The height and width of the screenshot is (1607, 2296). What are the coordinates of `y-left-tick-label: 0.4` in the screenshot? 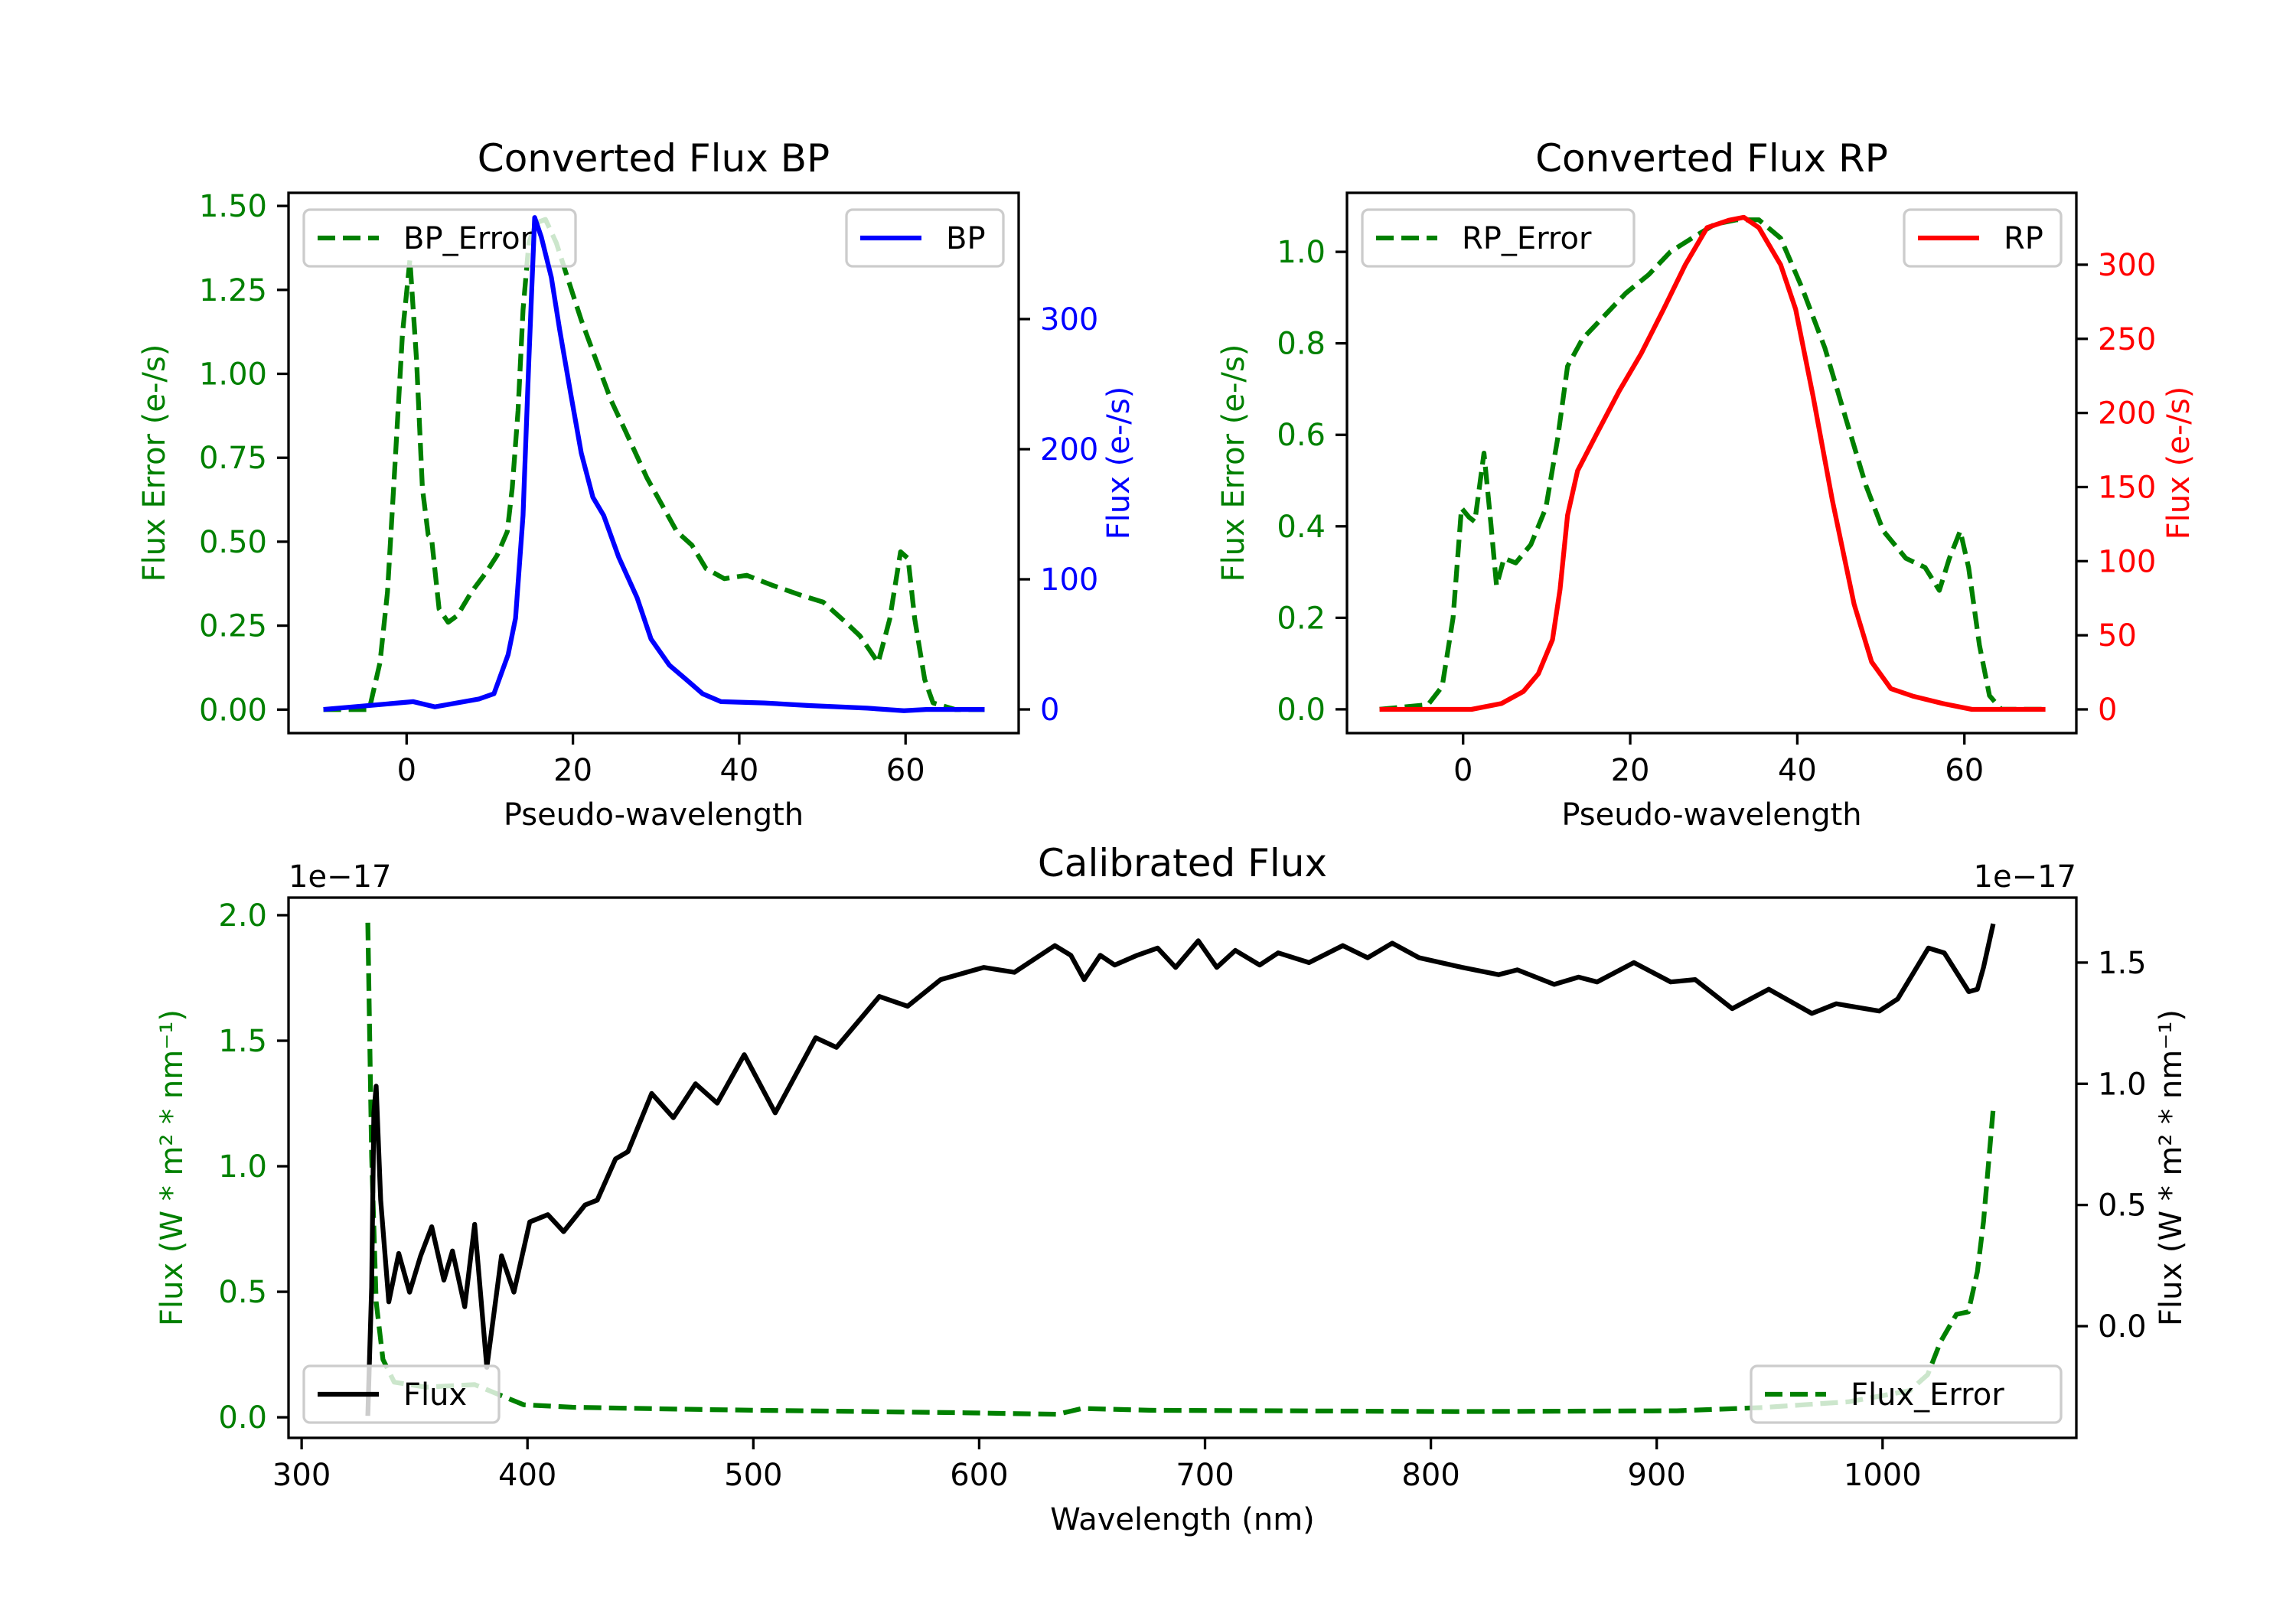 It's located at (1301, 527).